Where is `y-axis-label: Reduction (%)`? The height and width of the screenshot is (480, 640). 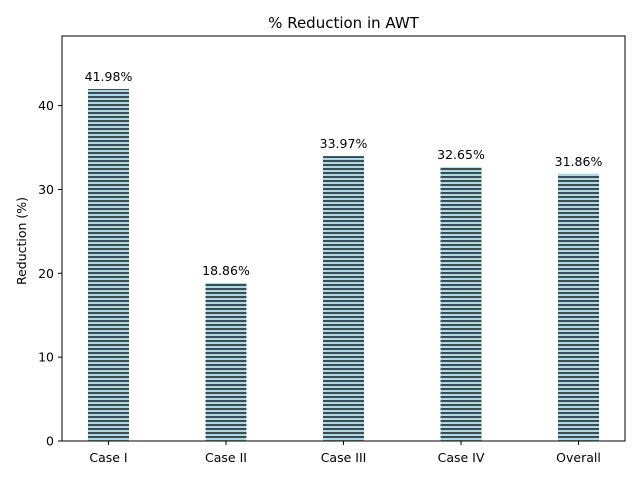
y-axis-label: Reduction (%) is located at coordinates (21, 241).